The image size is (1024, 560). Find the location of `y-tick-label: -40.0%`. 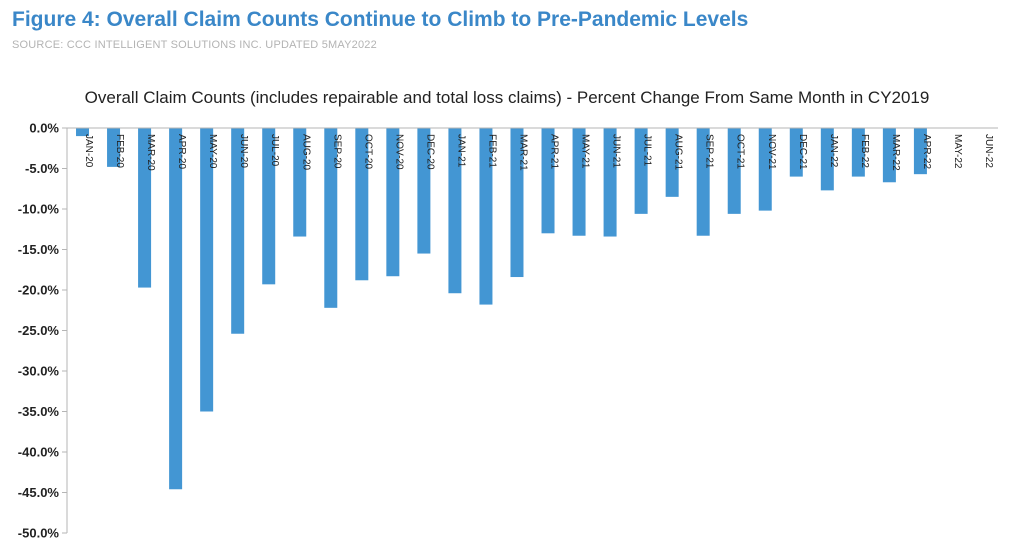

y-tick-label: -40.0% is located at coordinates (39, 452).